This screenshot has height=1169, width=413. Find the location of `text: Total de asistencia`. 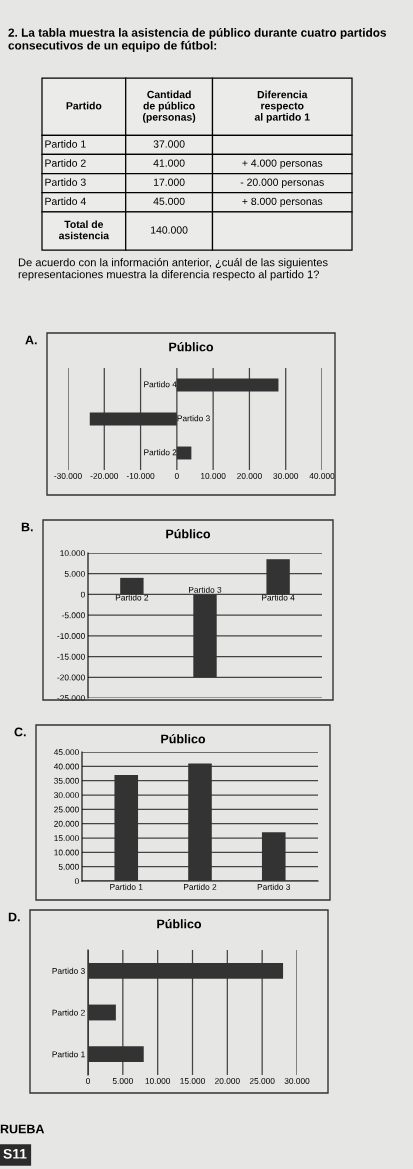

text: Total de asistencia is located at coordinates (84, 230).